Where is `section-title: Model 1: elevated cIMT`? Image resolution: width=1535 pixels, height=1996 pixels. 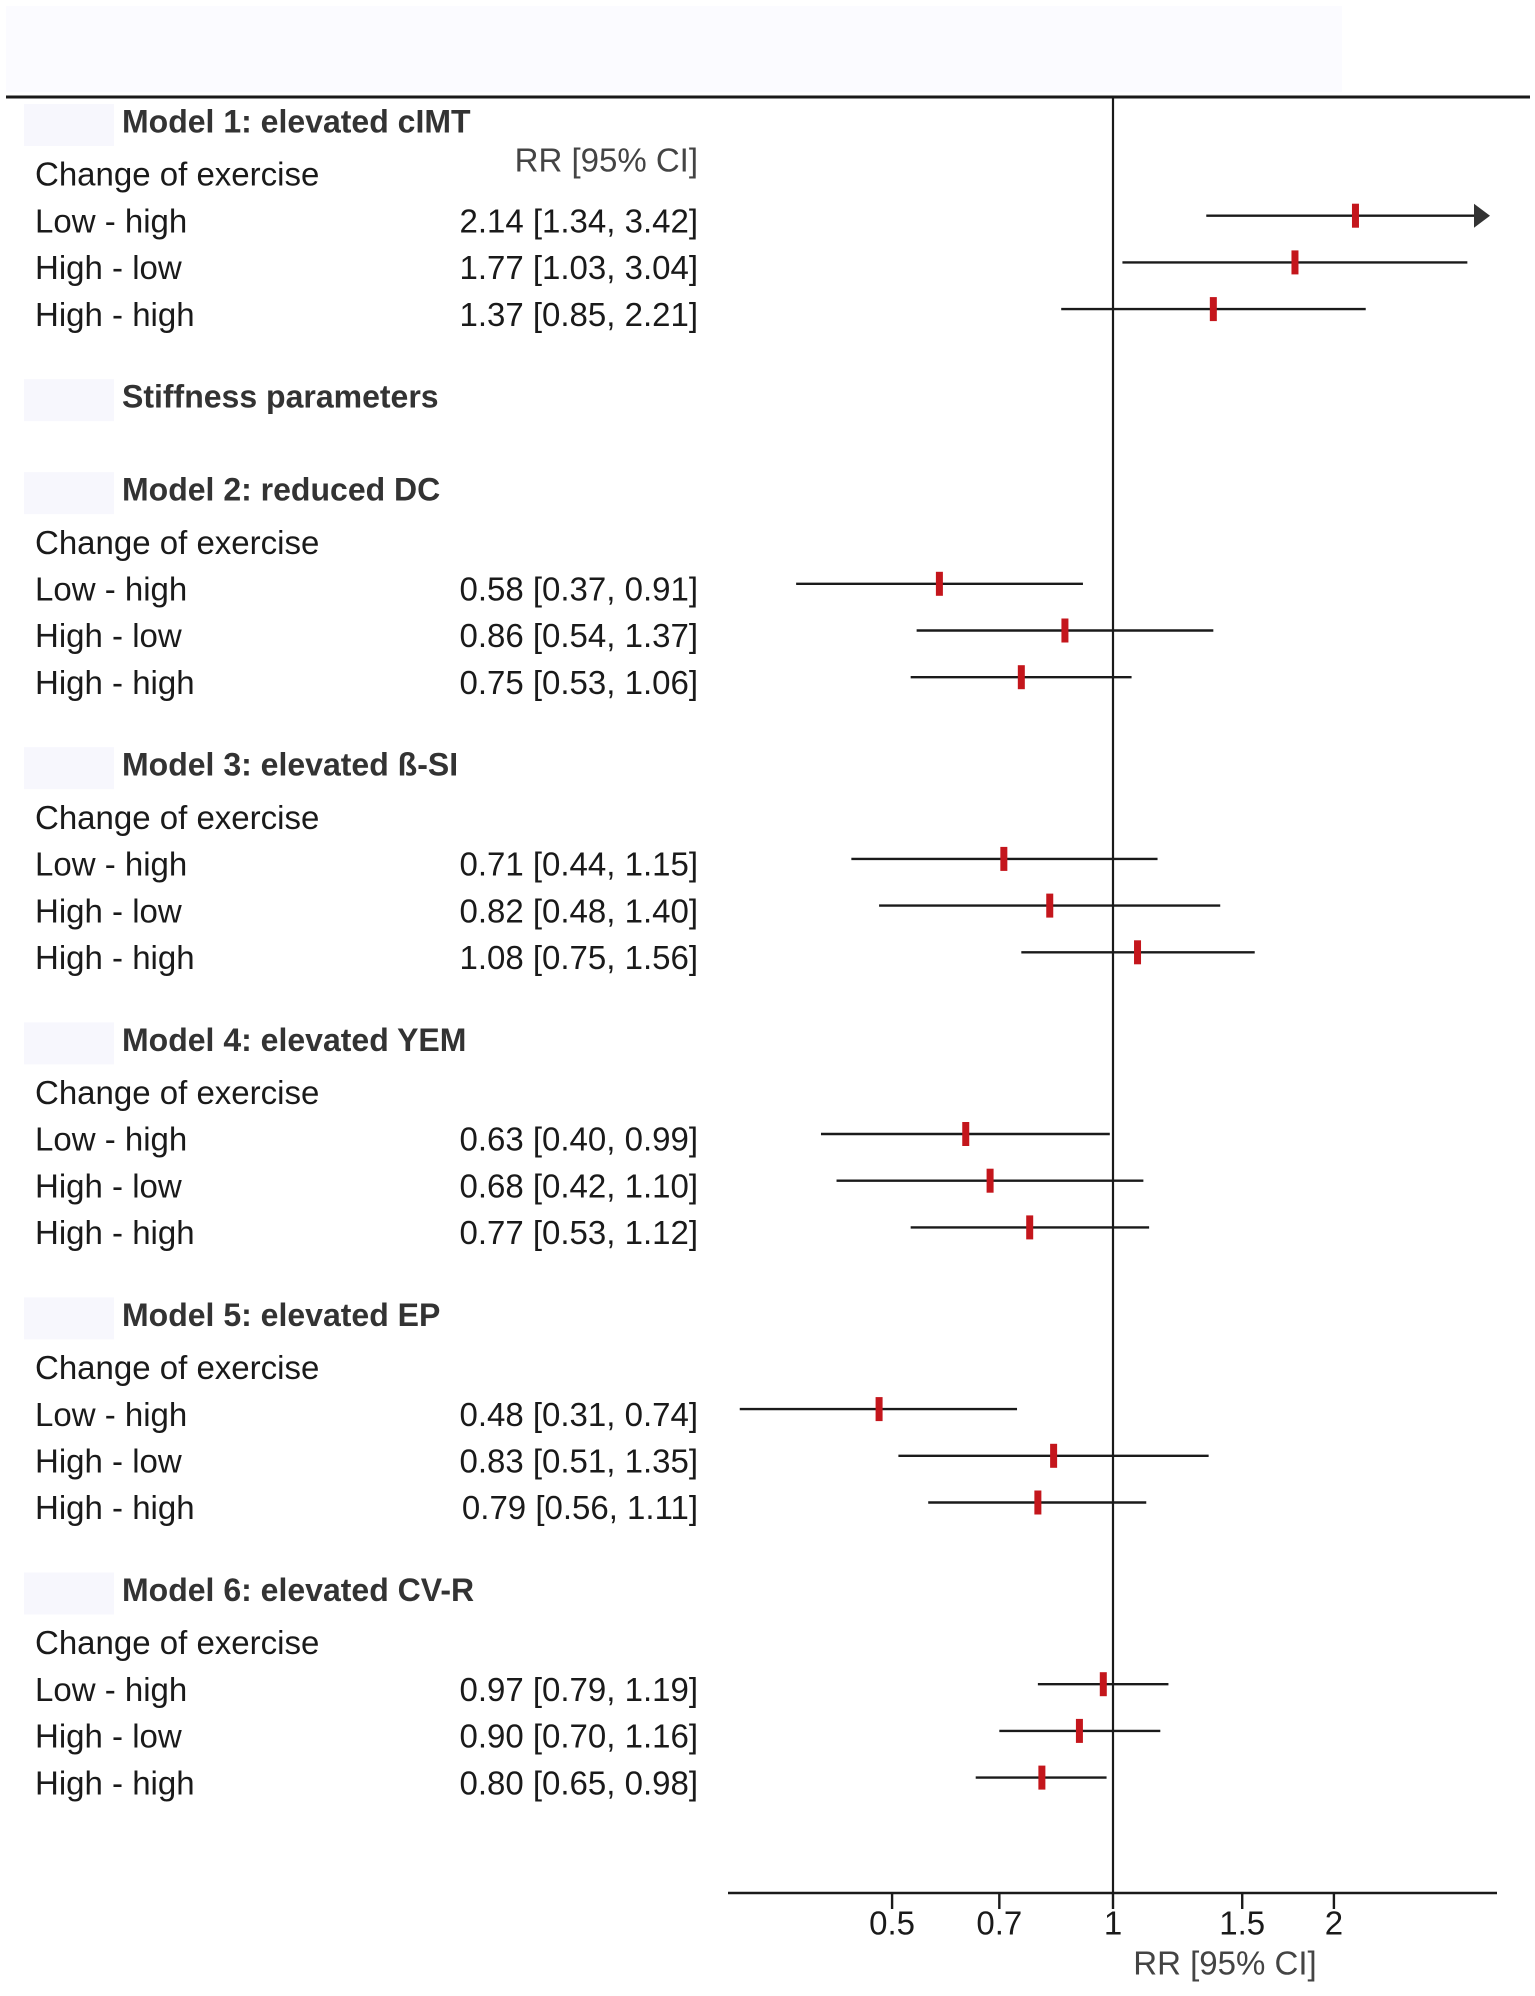 section-title: Model 1: elevated cIMT is located at coordinates (296, 121).